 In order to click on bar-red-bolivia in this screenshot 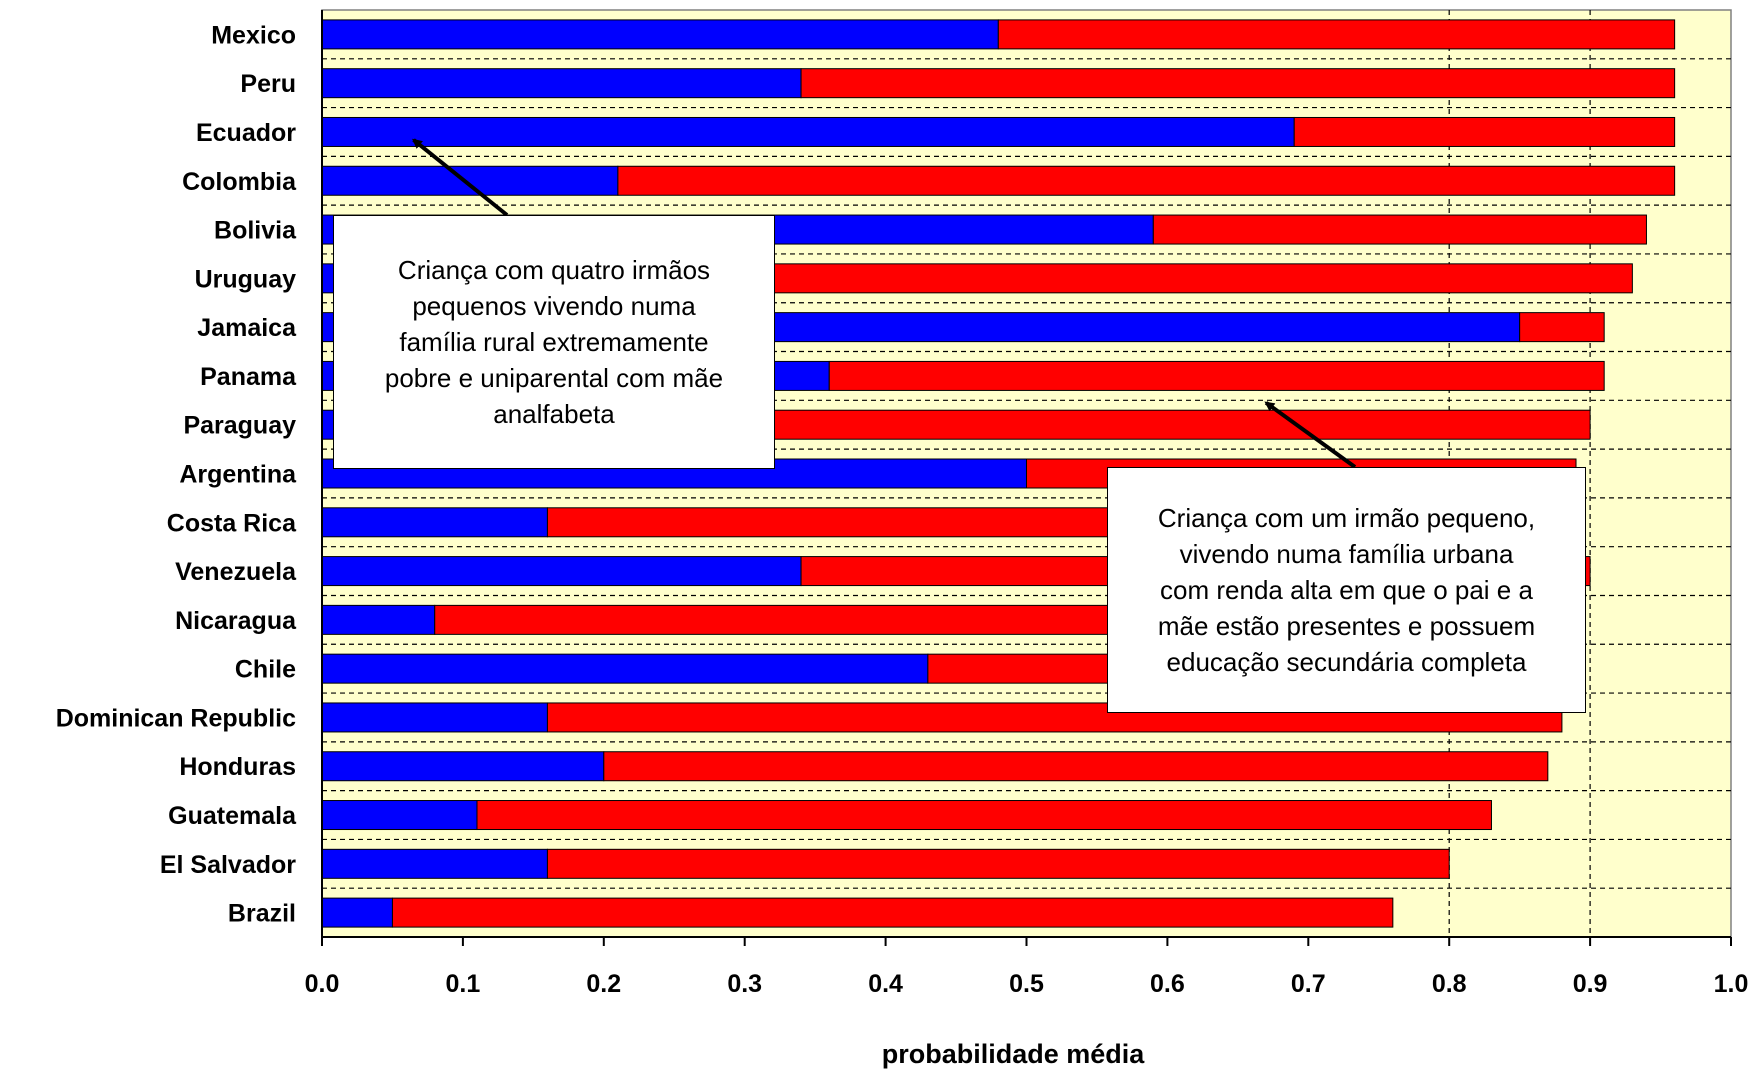, I will do `click(1399, 229)`.